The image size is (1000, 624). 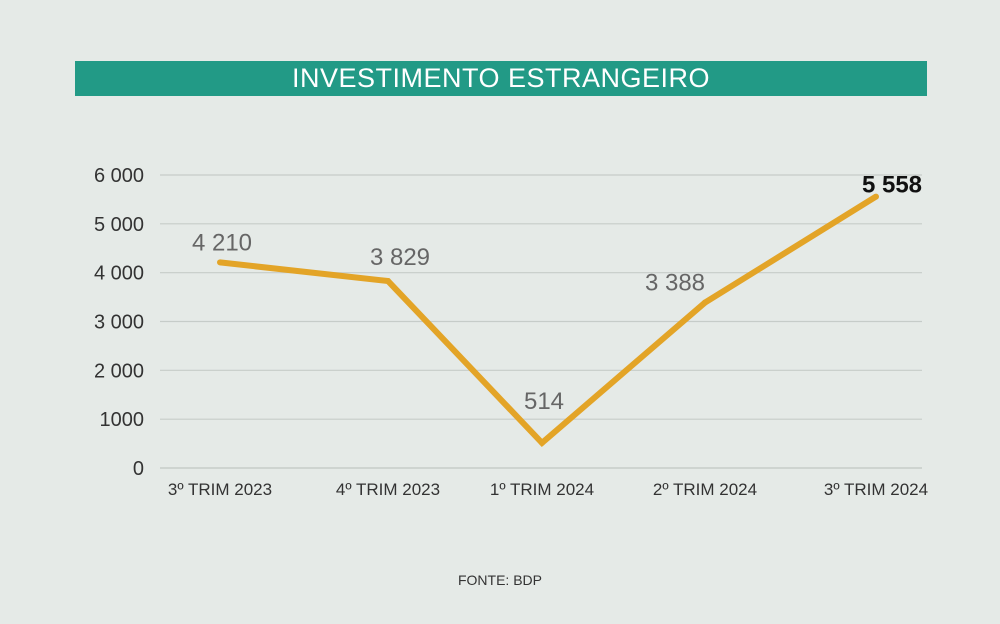 I want to click on x-tick-label: 4º TRIM 2023, so click(x=388, y=489).